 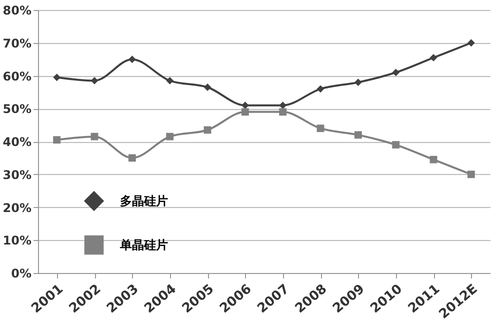 What do you see at coordinates (17, 241) in the screenshot?
I see `y-tick-label: 10%` at bounding box center [17, 241].